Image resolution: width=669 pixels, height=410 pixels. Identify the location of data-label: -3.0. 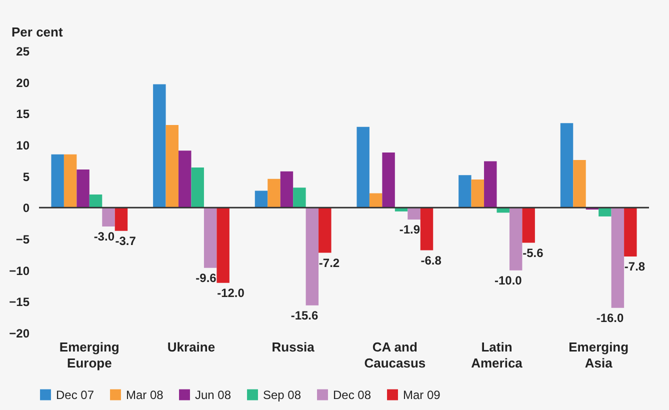
(104, 236).